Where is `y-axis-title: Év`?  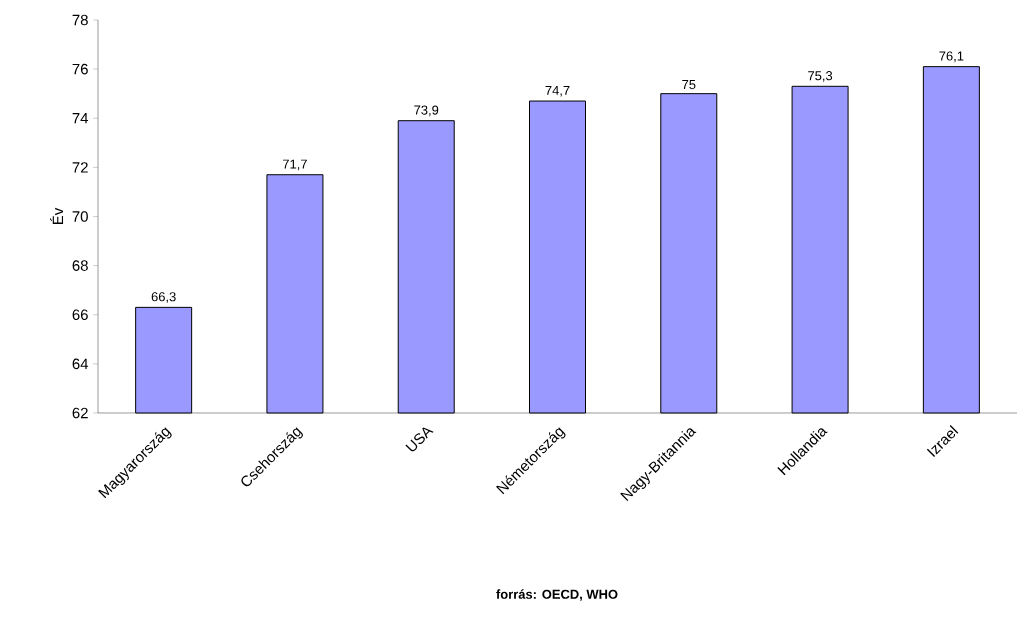
y-axis-title: Év is located at coordinates (57, 215).